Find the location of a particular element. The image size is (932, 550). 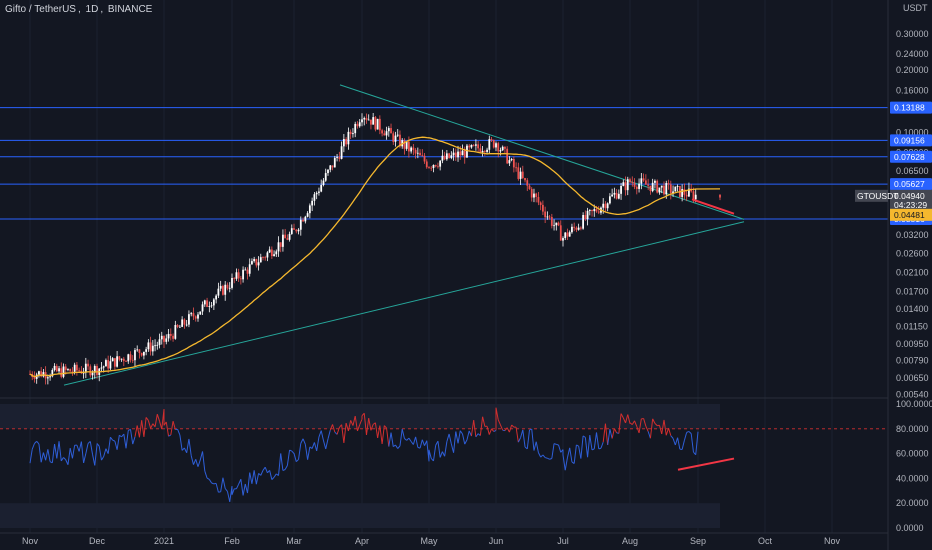

trendline is located at coordinates (542, 152).